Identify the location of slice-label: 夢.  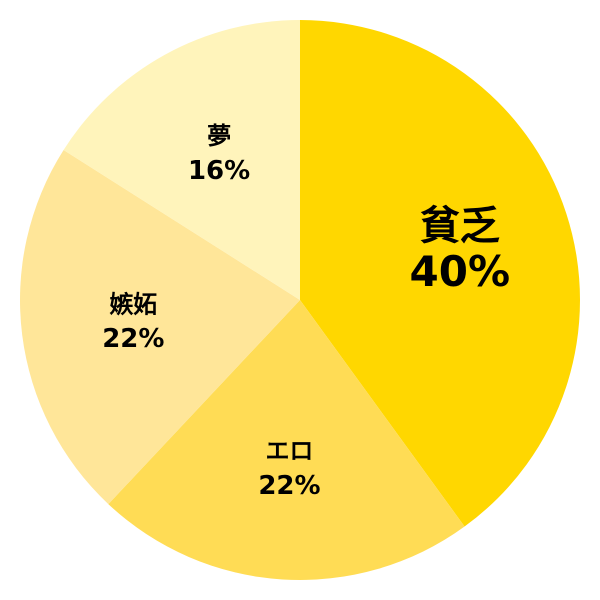
(219, 136).